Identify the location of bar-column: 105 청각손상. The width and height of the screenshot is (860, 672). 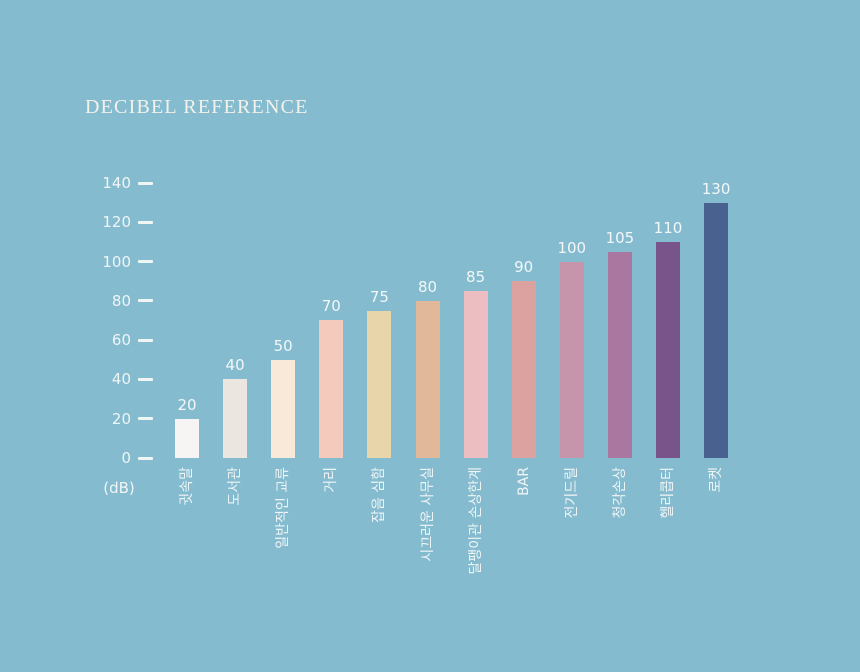
(620, 336).